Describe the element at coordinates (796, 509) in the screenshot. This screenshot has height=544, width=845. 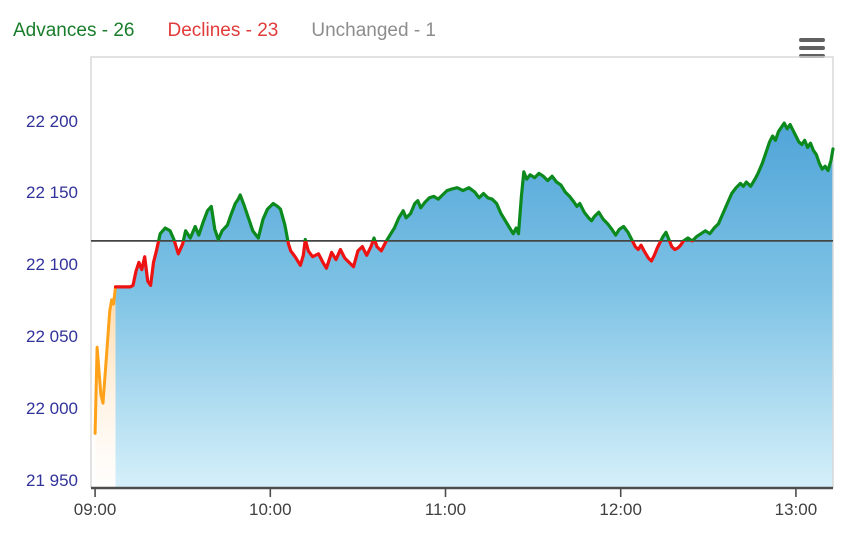
I see `x-axis-label: 13:00` at that location.